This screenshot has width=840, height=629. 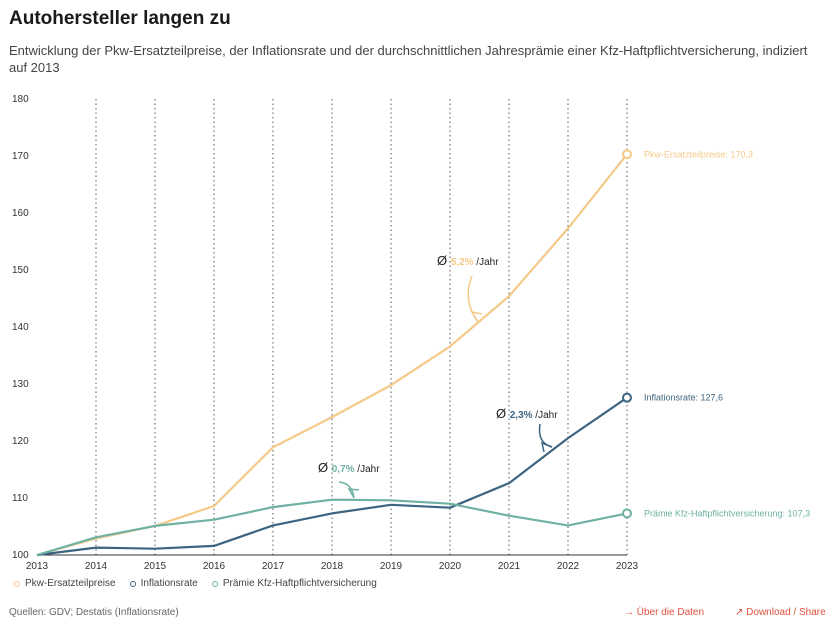 What do you see at coordinates (132, 583) in the screenshot?
I see `legend-marker-inflation-icon` at bounding box center [132, 583].